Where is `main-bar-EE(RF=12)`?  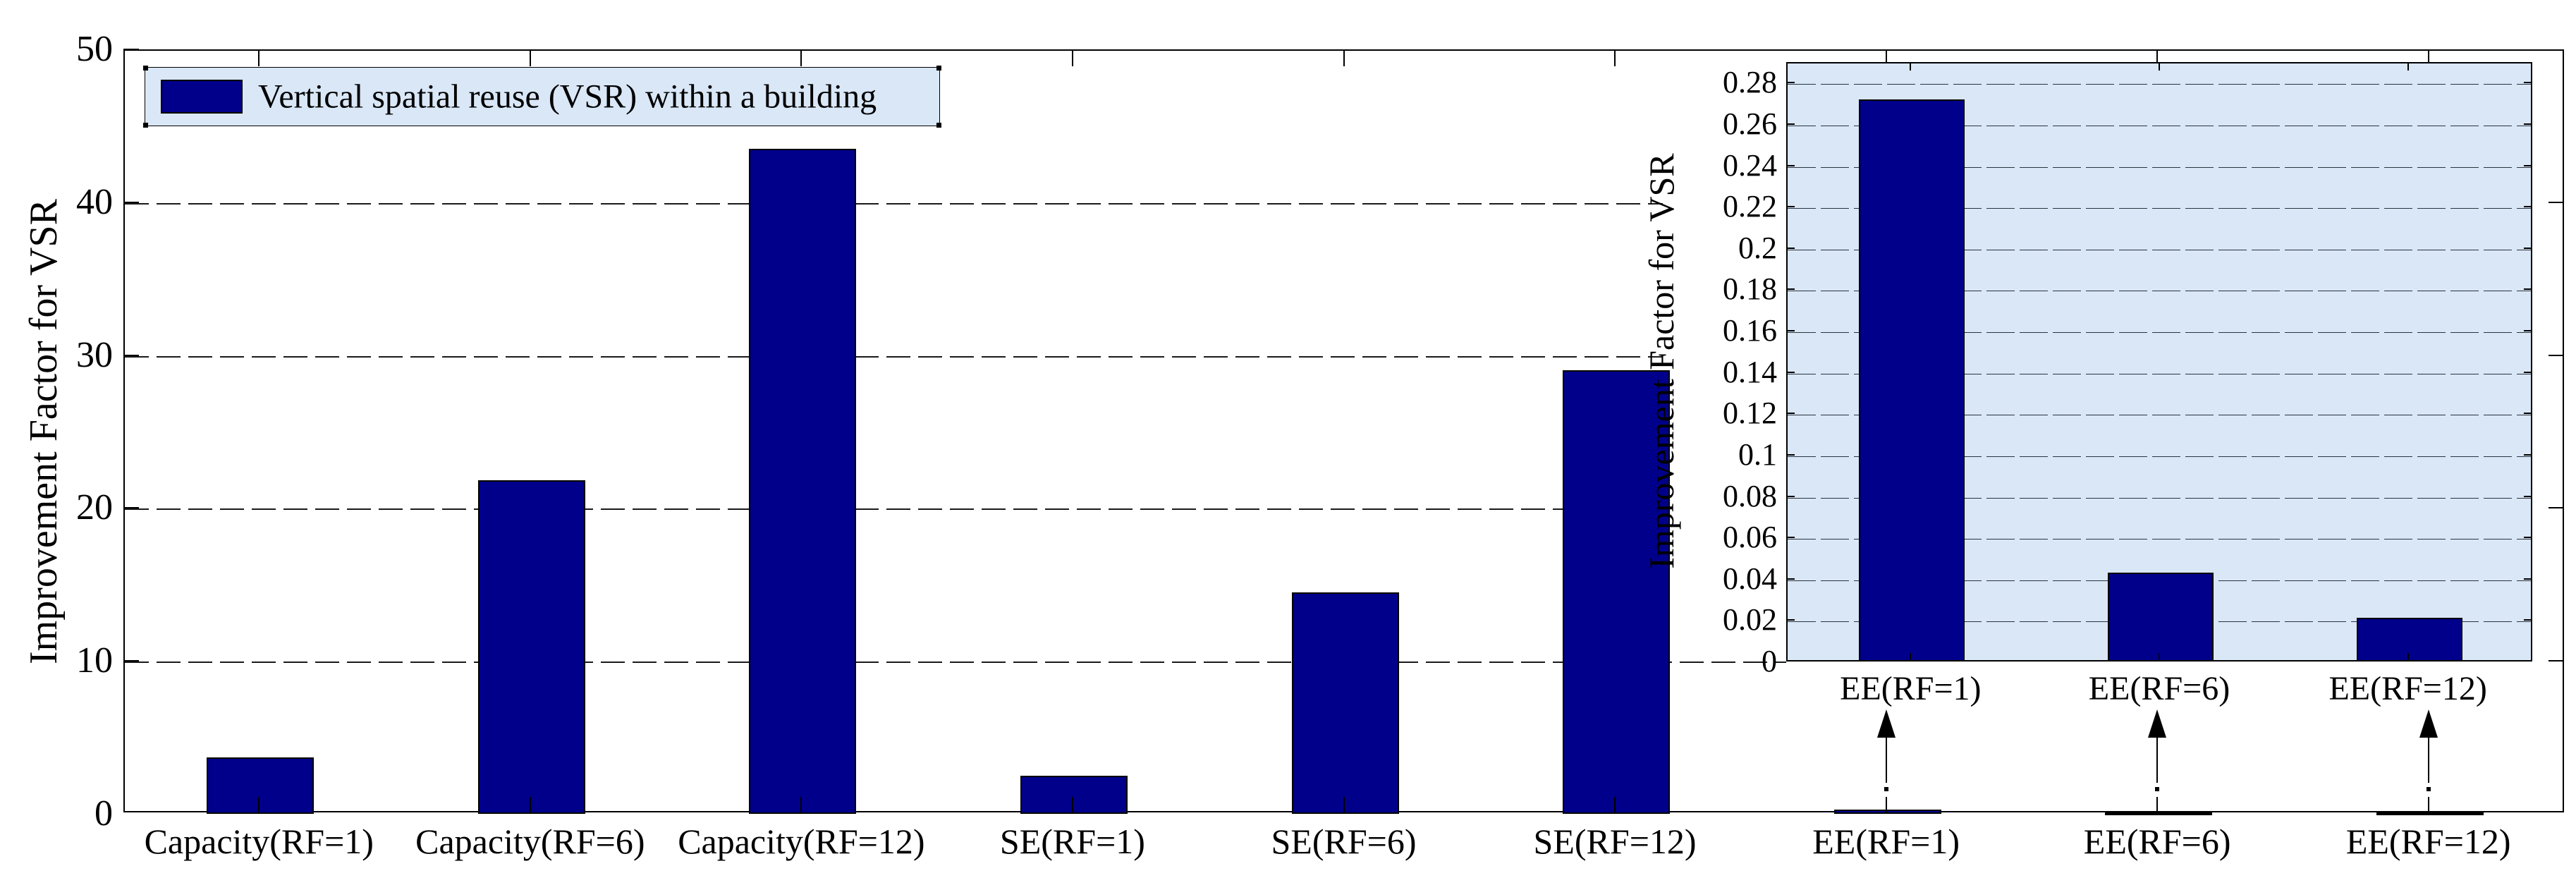
main-bar-EE(RF=12) is located at coordinates (2430, 813).